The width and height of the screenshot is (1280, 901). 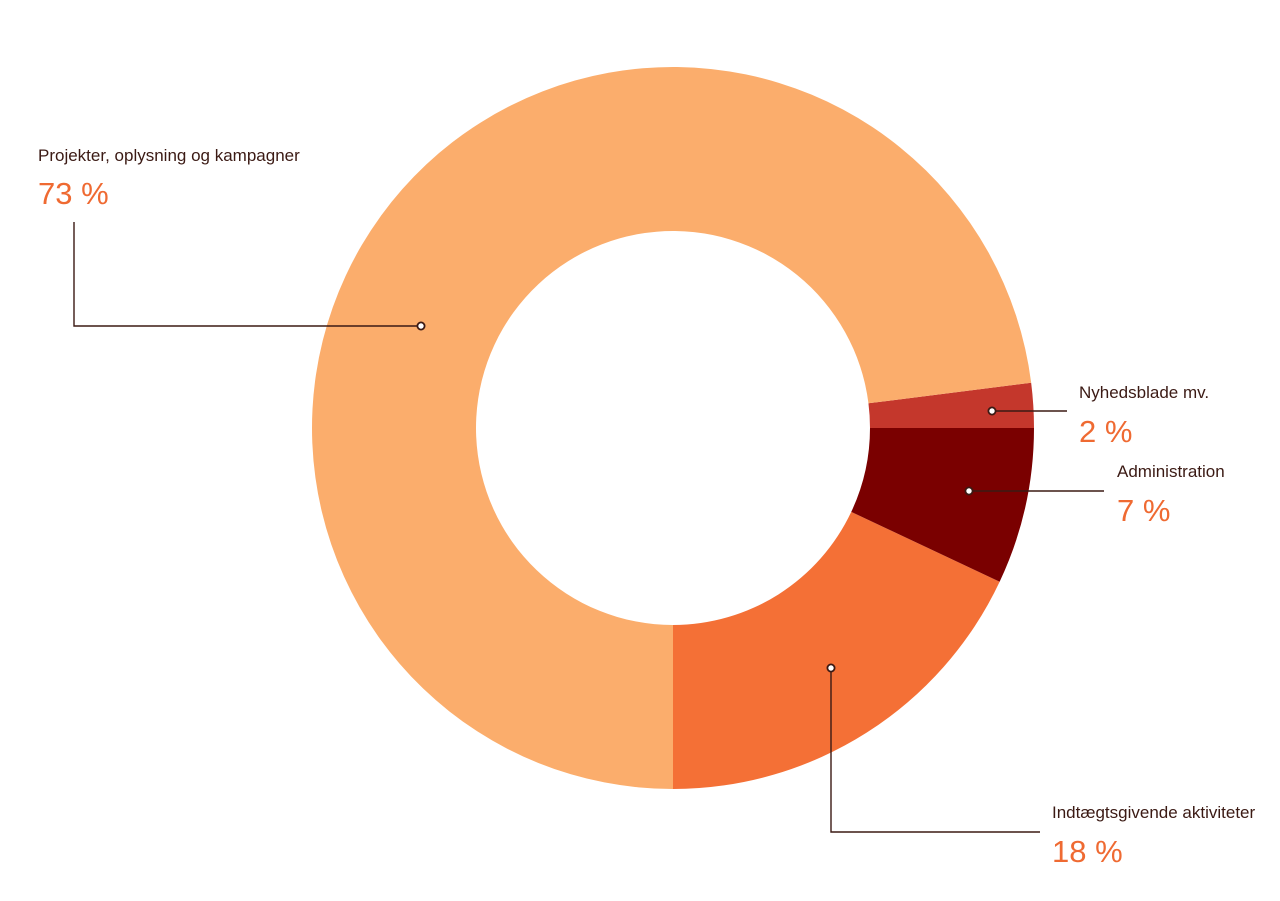 What do you see at coordinates (421, 326) in the screenshot?
I see `leader-projekter-dot` at bounding box center [421, 326].